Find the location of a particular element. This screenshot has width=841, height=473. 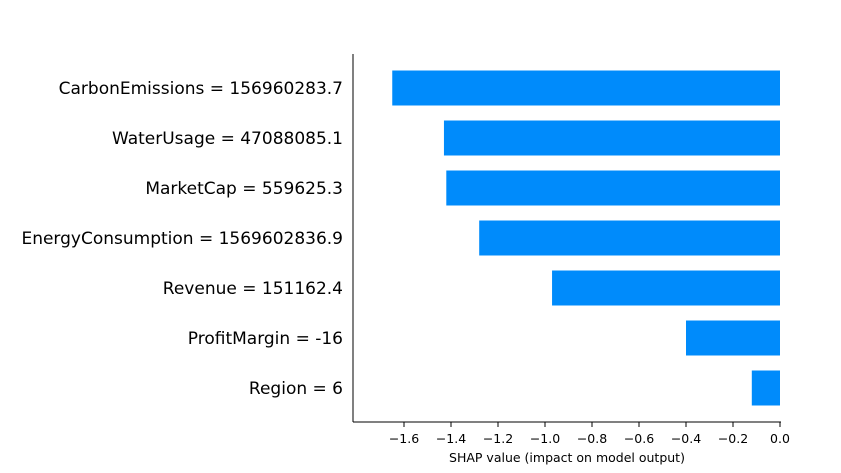

category-label-1: WaterUsage = 47088085.1 is located at coordinates (227, 139).